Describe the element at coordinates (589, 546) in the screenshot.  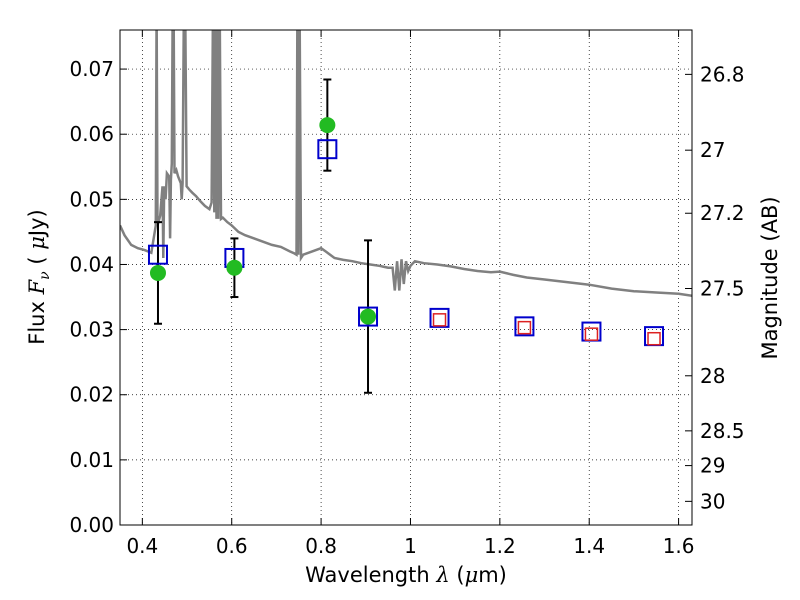
I see `x-tick-label: 1.4` at that location.